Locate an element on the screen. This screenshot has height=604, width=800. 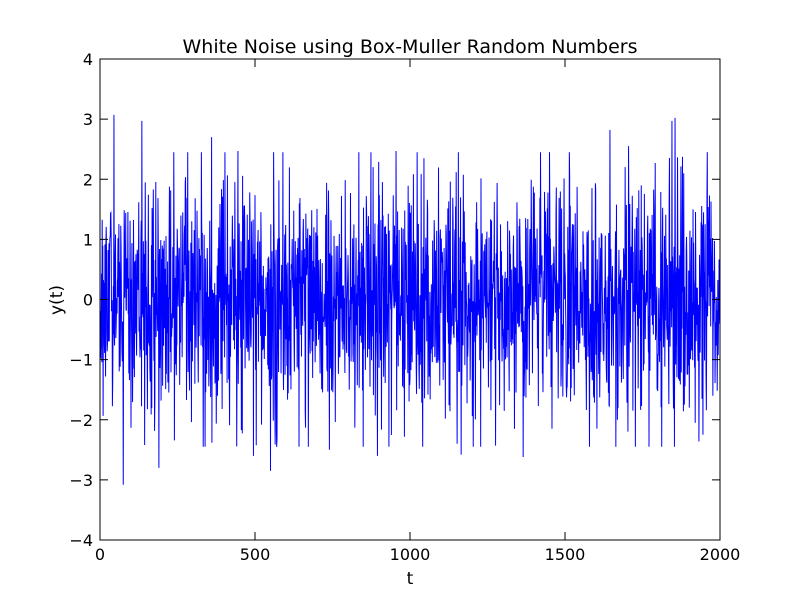
x-tick-label: 2000 is located at coordinates (720, 554).